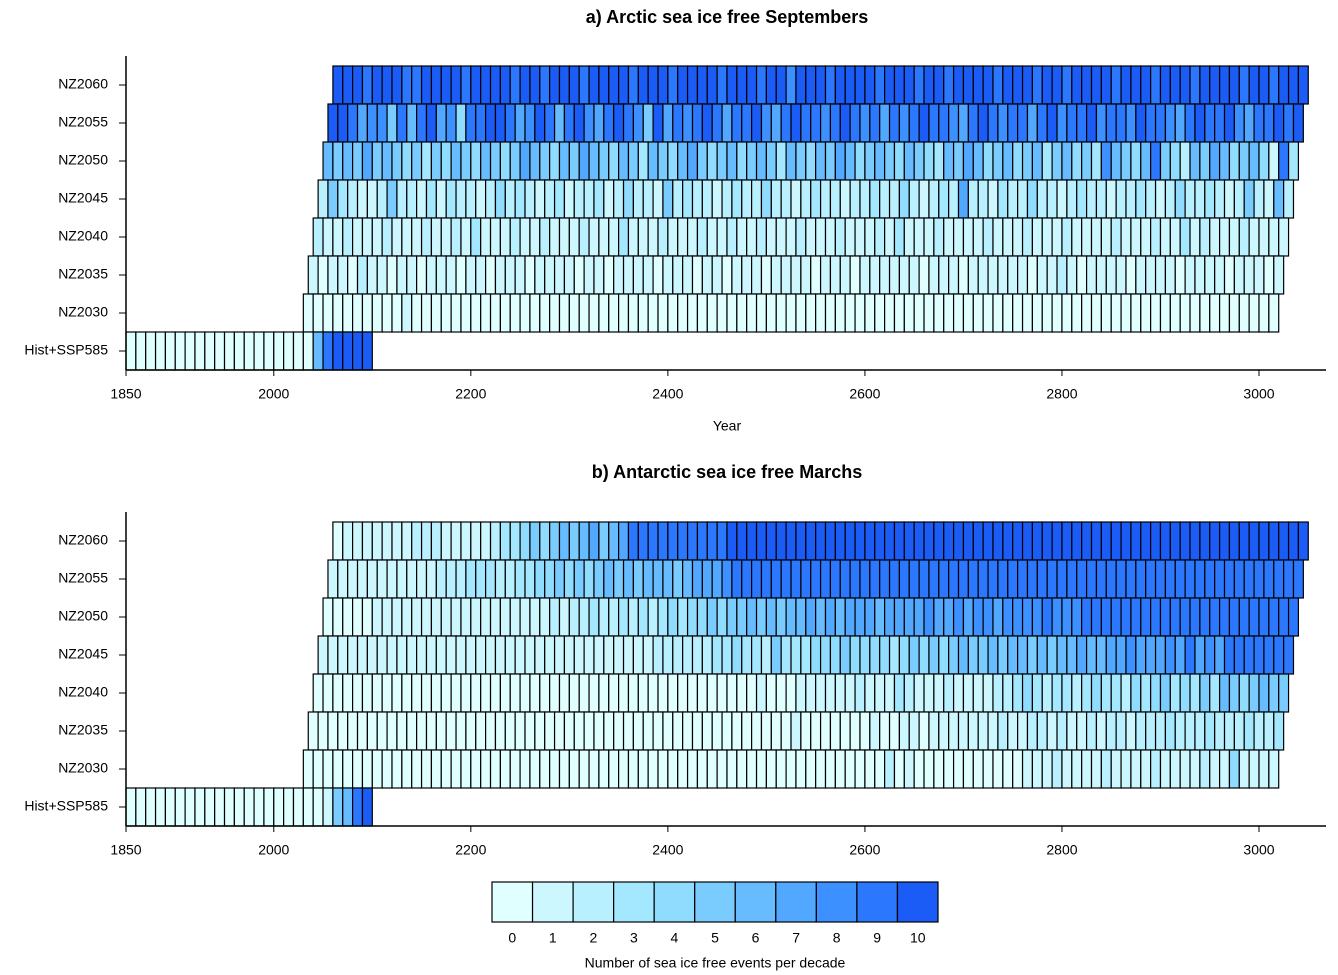  Describe the element at coordinates (83, 730) in the screenshot. I see `y-tick-label: NZ2035` at that location.